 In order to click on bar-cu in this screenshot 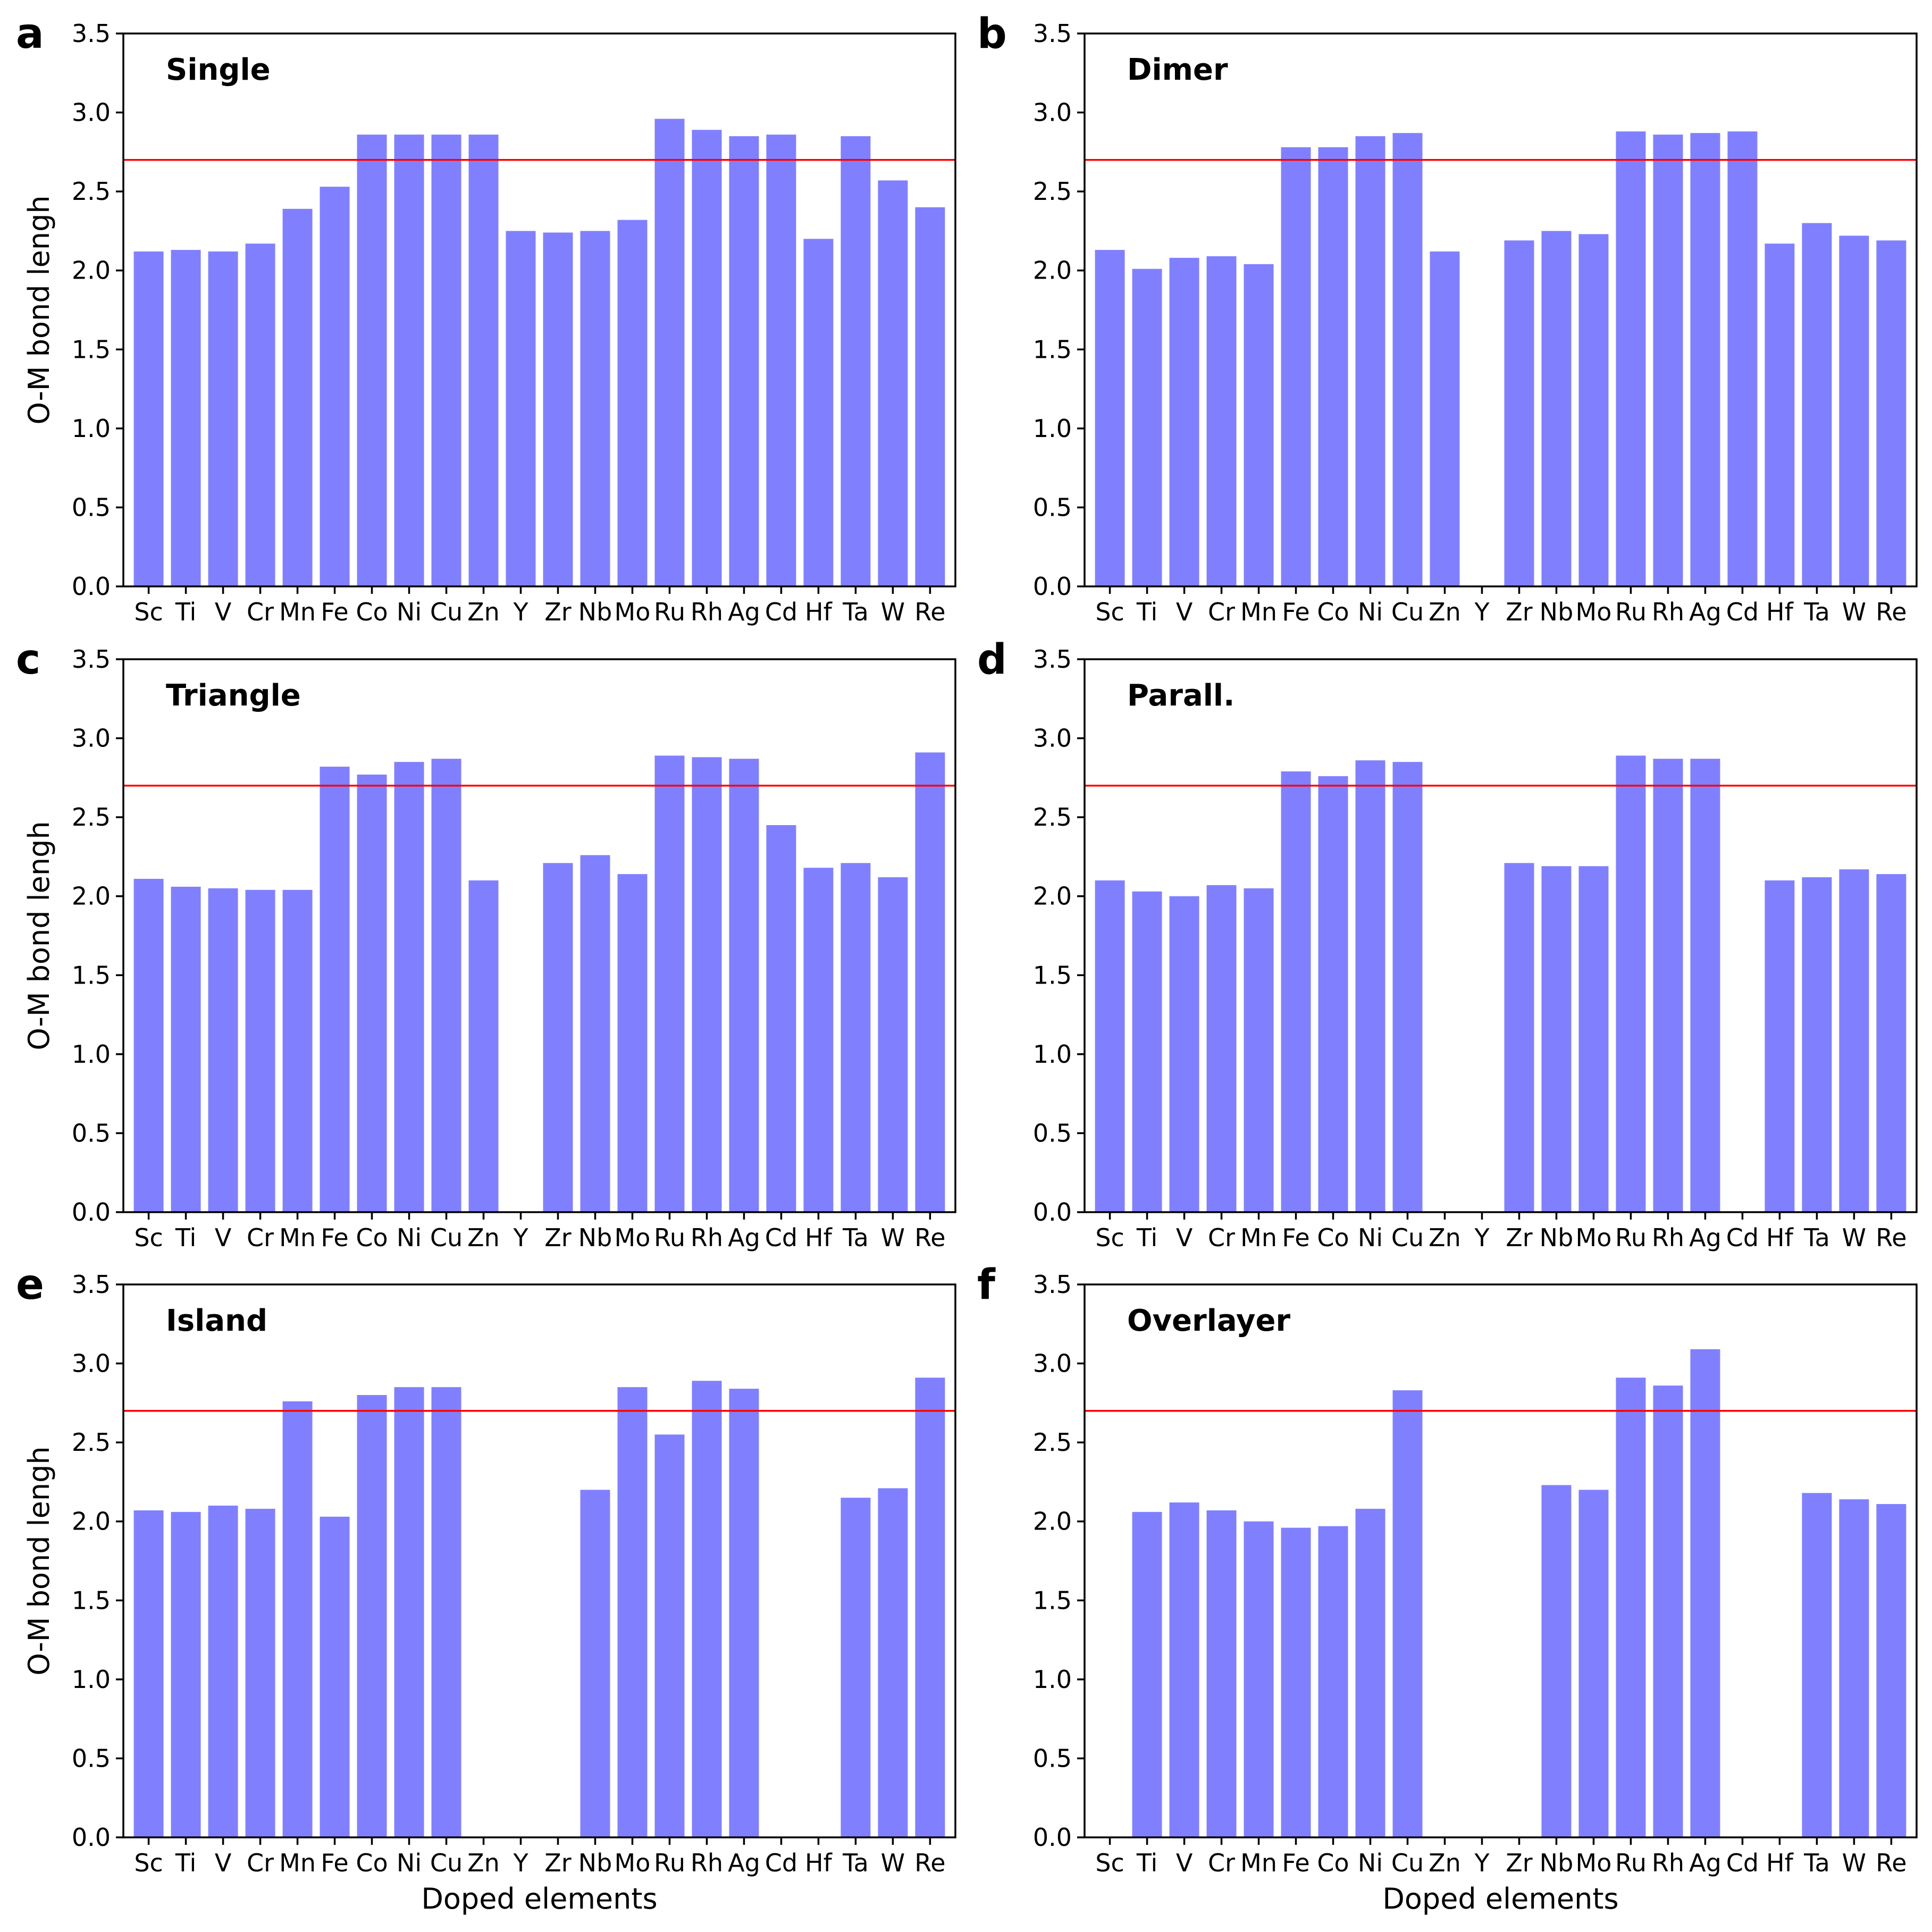, I will do `click(1407, 359)`.